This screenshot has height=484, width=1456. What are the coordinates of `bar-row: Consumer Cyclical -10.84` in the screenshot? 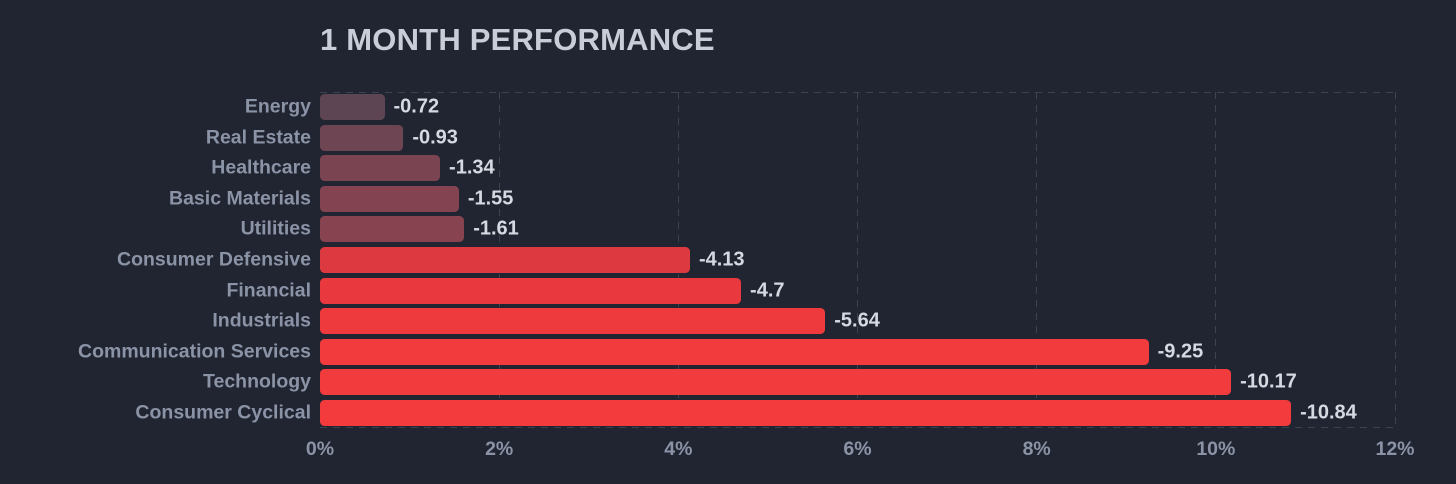 It's located at (765, 412).